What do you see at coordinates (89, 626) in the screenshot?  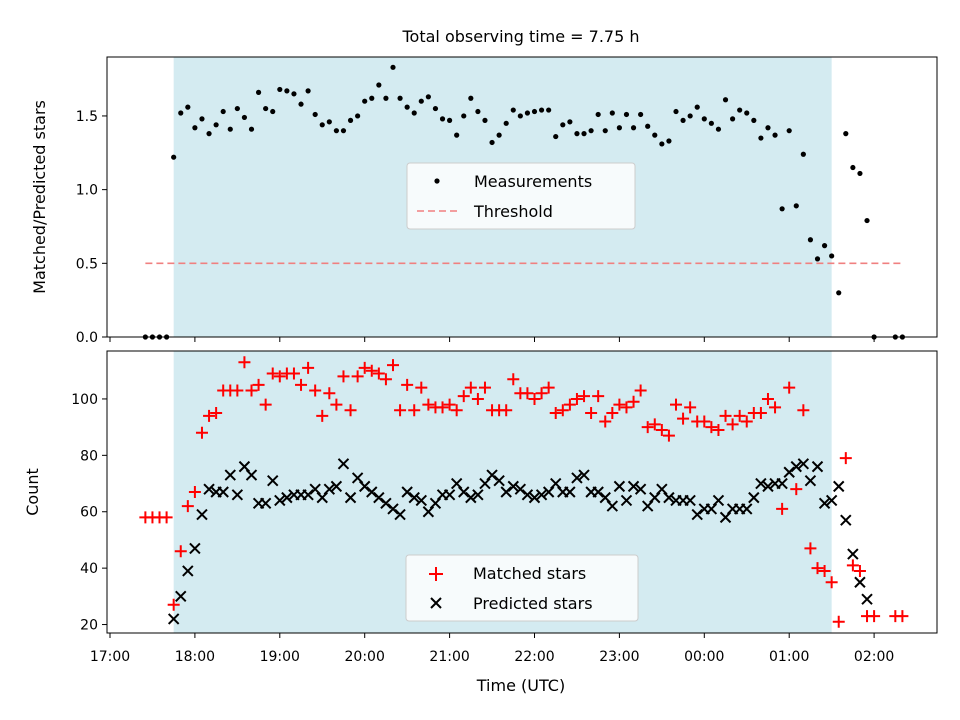 I see `y-tick-label: 20` at bounding box center [89, 626].